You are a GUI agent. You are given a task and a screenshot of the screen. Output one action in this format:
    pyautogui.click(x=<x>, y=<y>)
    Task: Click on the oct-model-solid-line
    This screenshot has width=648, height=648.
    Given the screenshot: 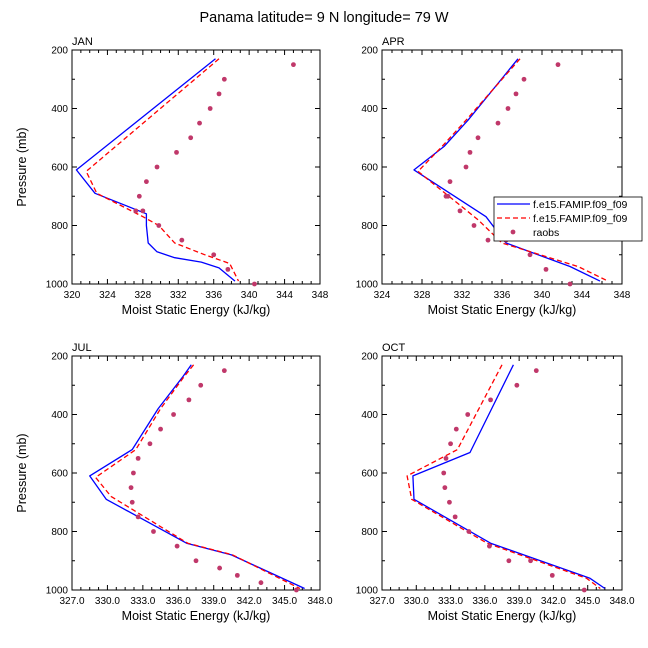 What is the action you would take?
    pyautogui.click(x=509, y=477)
    